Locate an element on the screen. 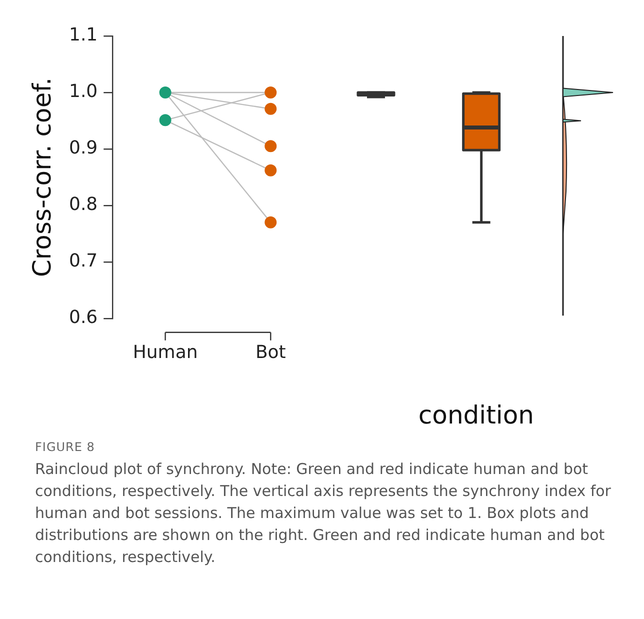 This screenshot has height=619, width=644. y-tick-label: 0.8 is located at coordinates (83, 205).